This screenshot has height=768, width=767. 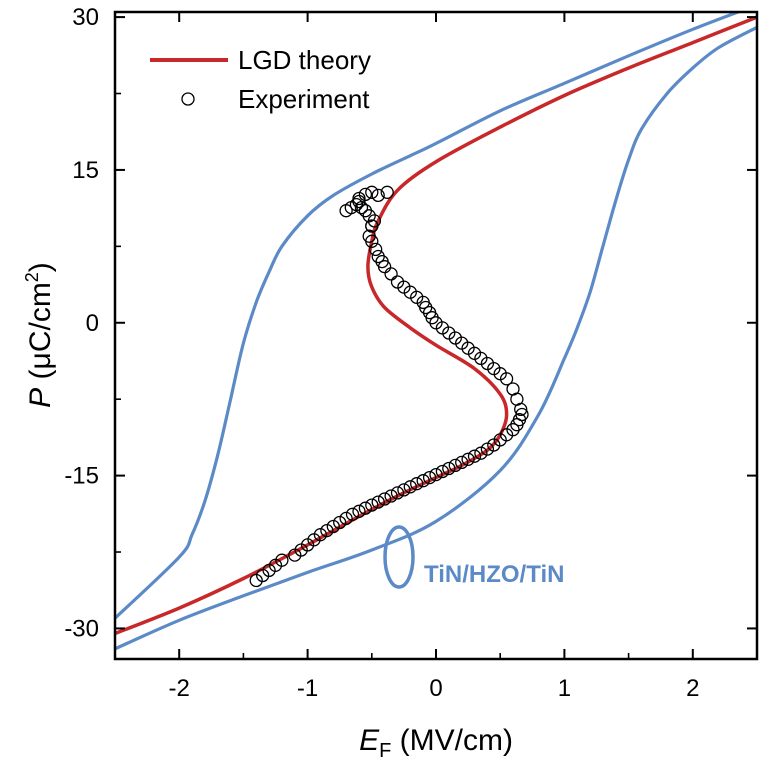 What do you see at coordinates (92, 323) in the screenshot?
I see `y-tick-label: 0` at bounding box center [92, 323].